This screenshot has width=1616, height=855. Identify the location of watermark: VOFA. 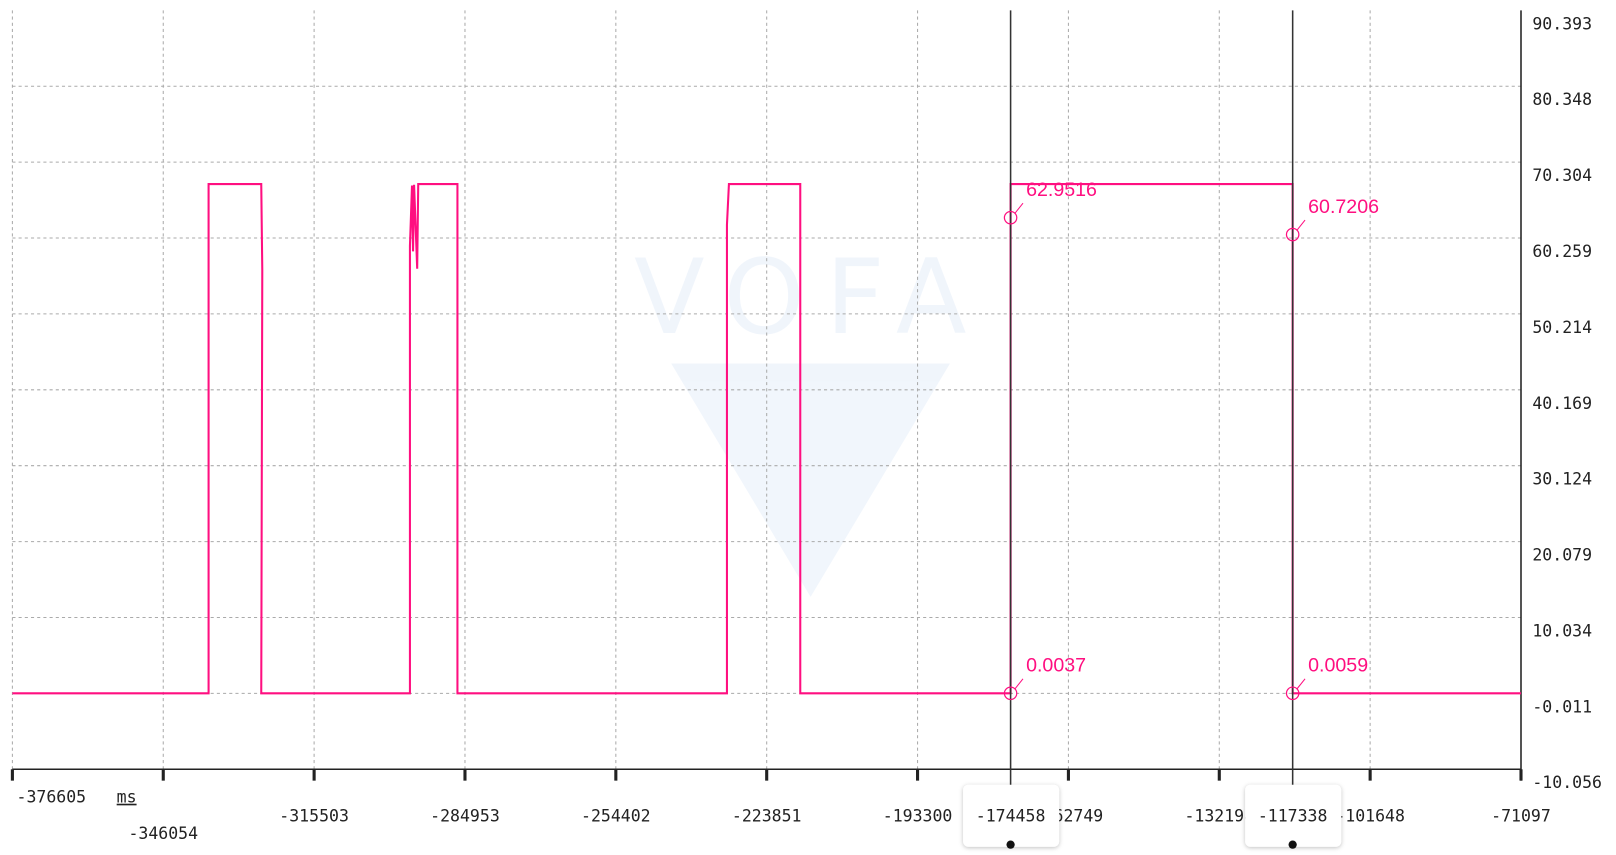
(810, 298).